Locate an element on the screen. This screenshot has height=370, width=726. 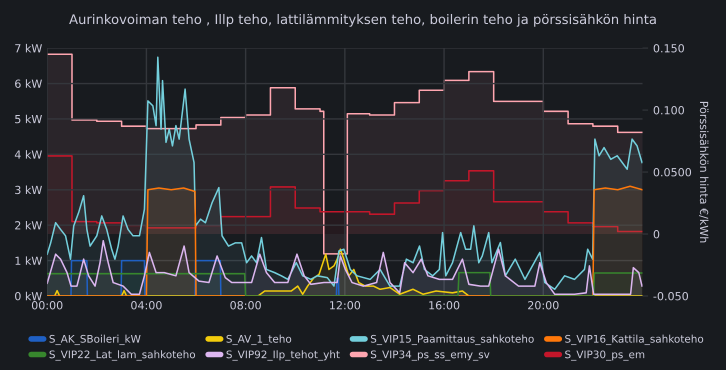
y-tick-label: 6 kW is located at coordinates (28, 83).